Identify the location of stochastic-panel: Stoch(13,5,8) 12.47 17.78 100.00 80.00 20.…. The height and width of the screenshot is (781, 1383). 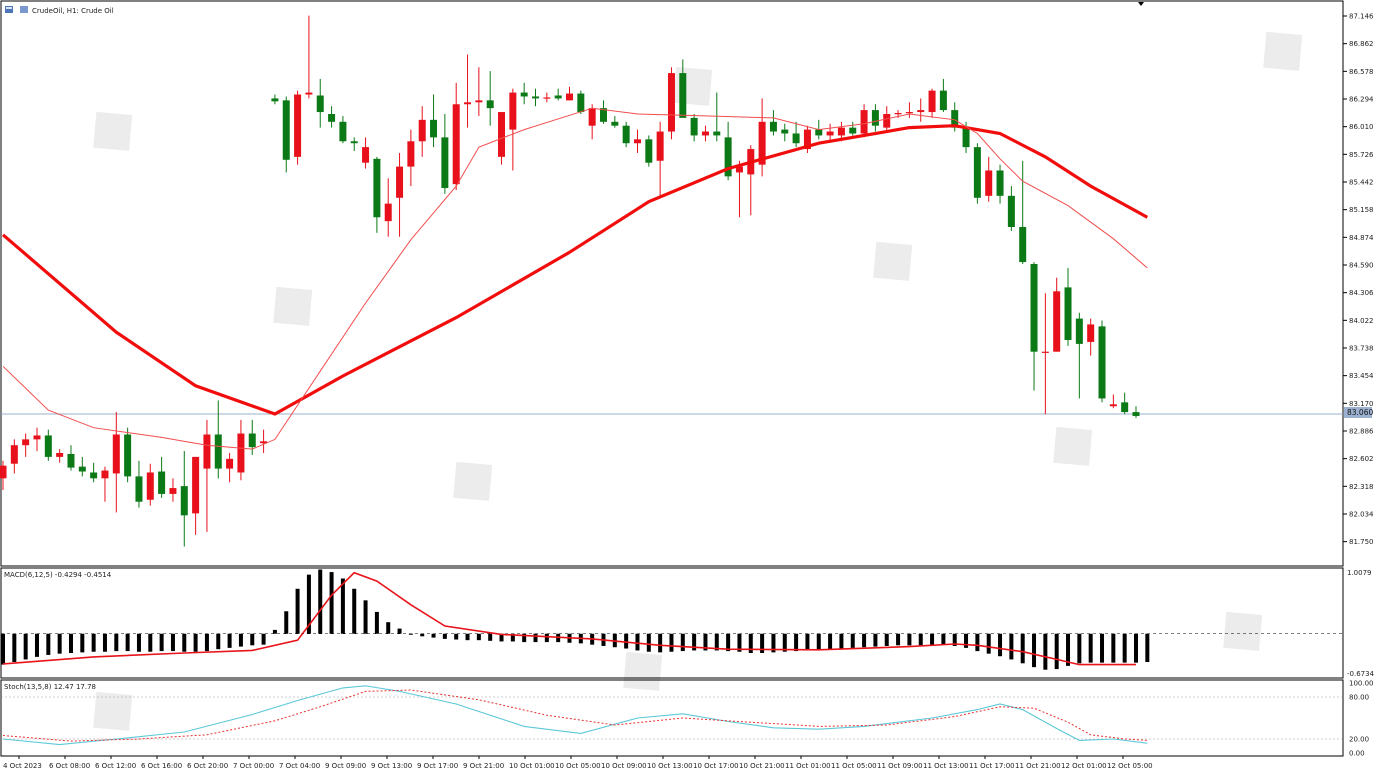
(687, 718).